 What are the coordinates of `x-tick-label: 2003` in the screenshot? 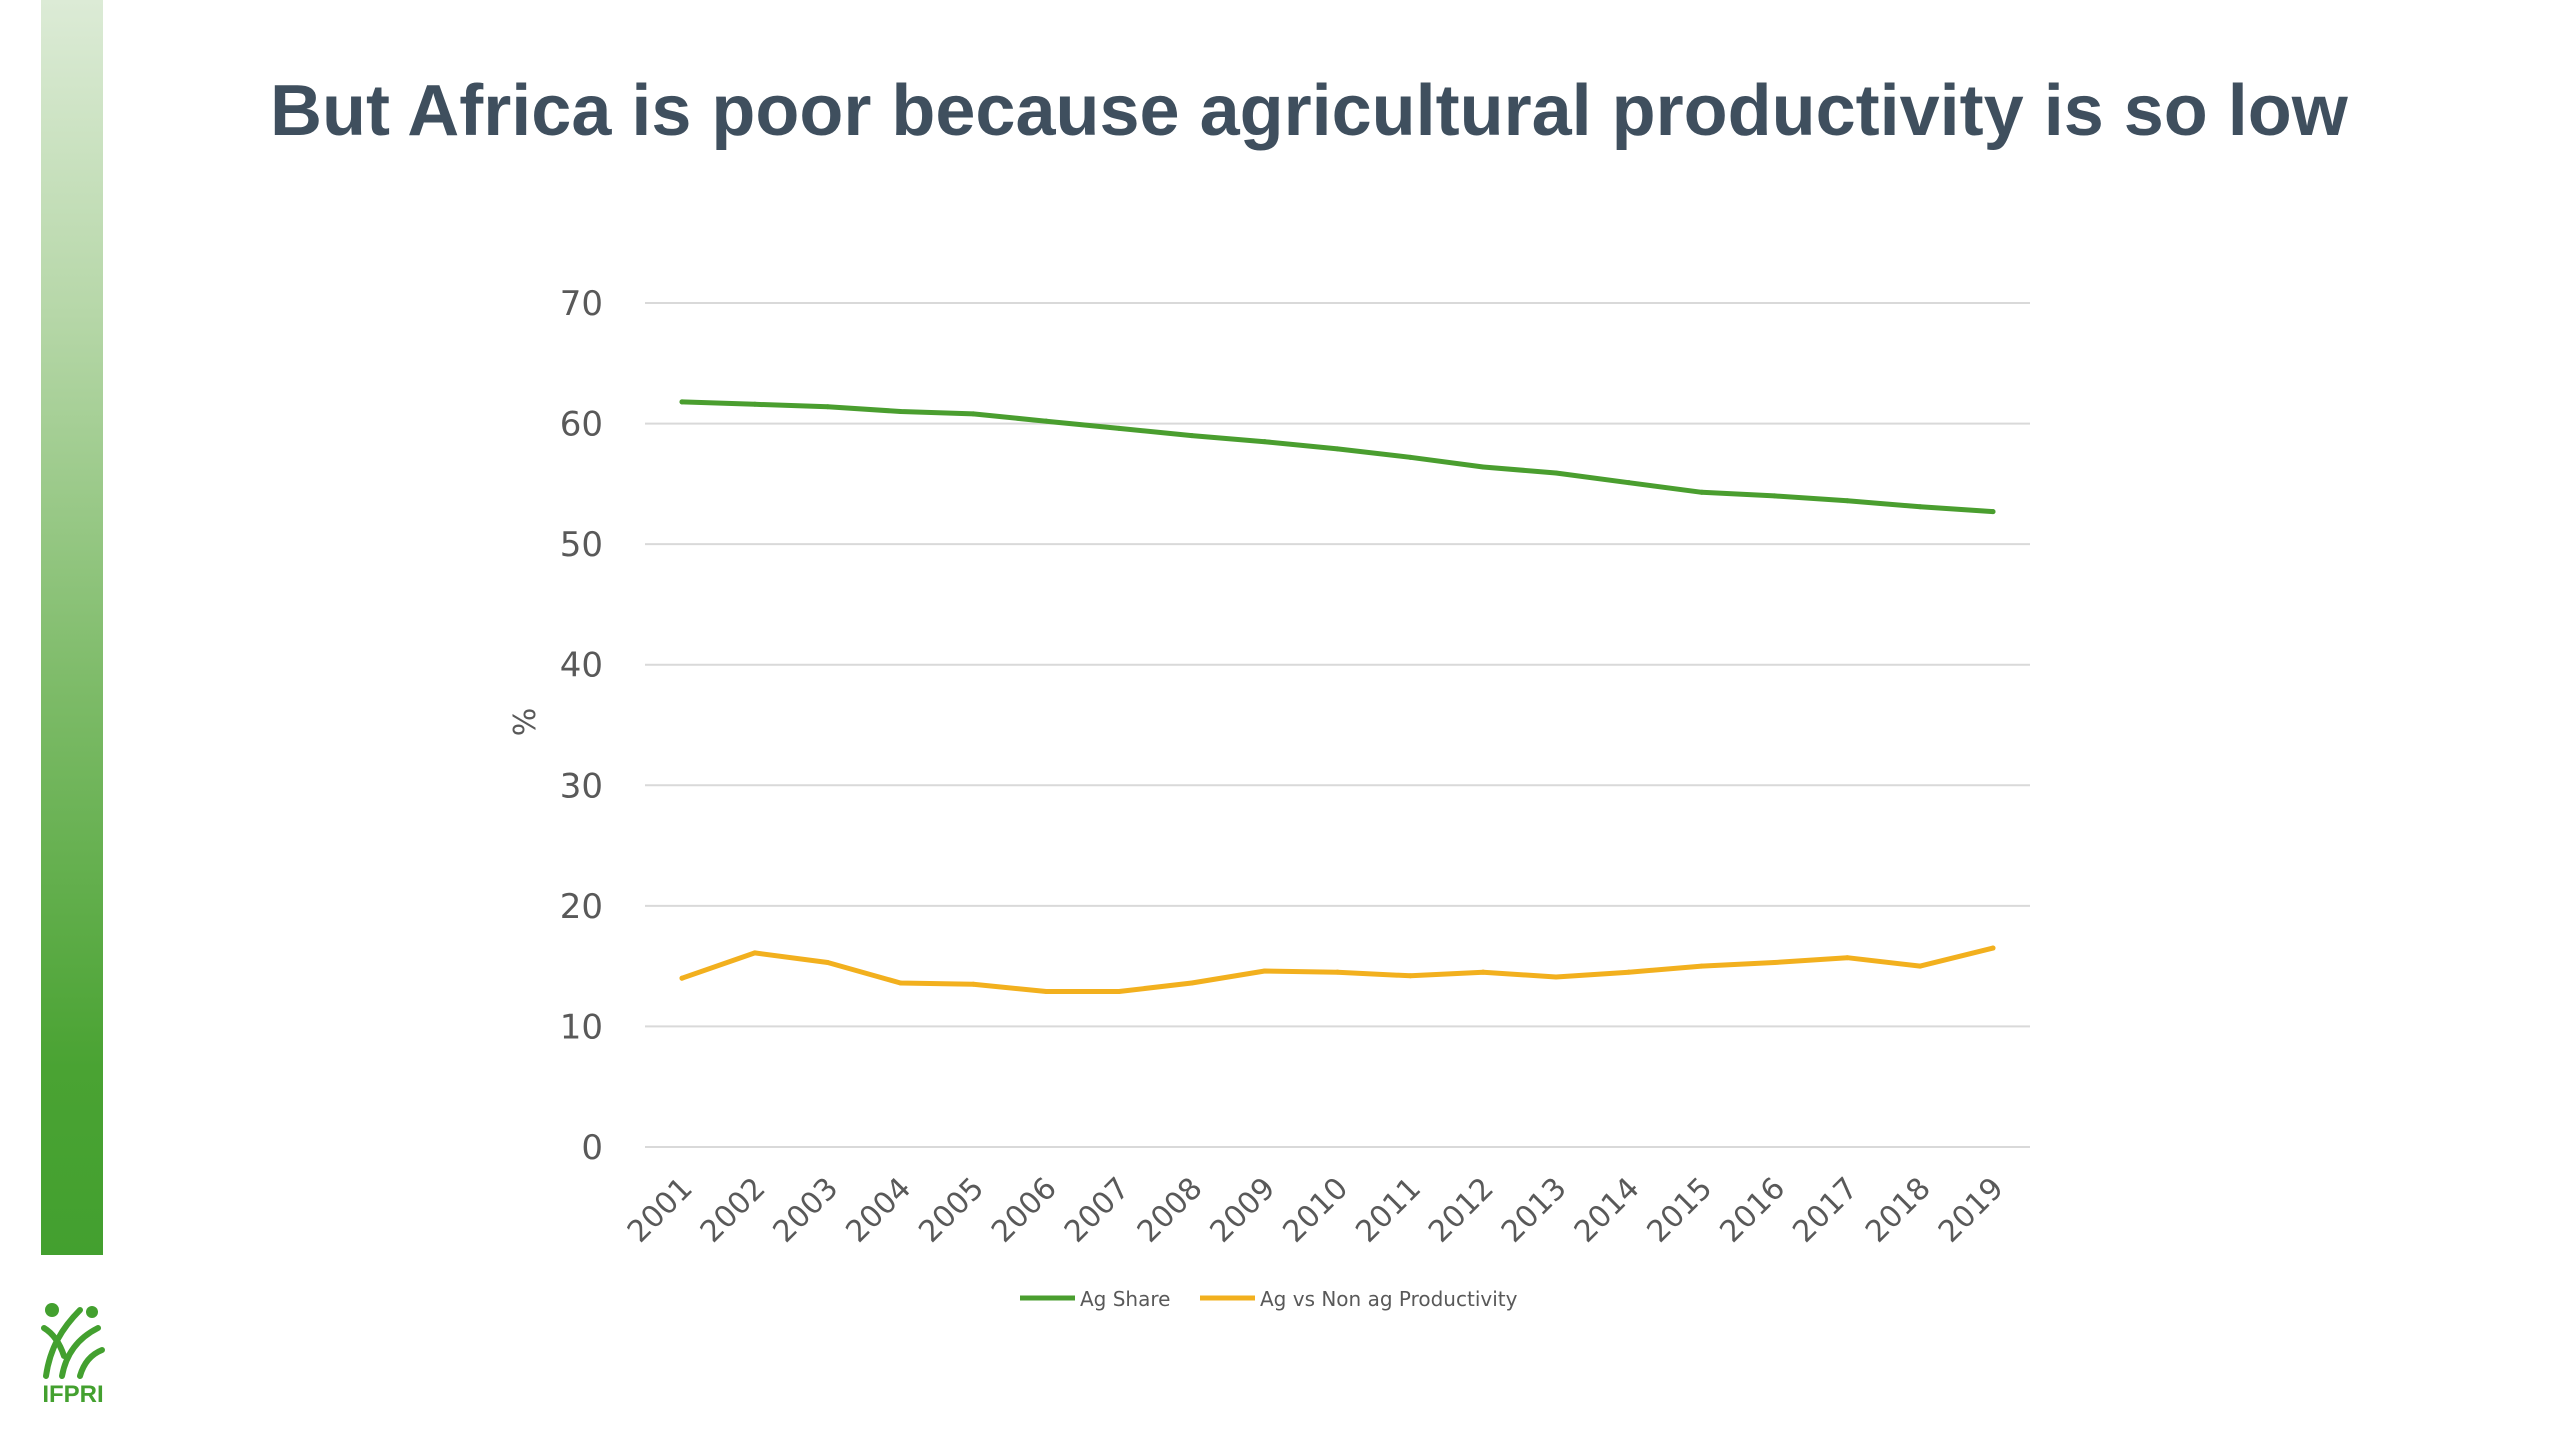 It's located at (806, 1210).